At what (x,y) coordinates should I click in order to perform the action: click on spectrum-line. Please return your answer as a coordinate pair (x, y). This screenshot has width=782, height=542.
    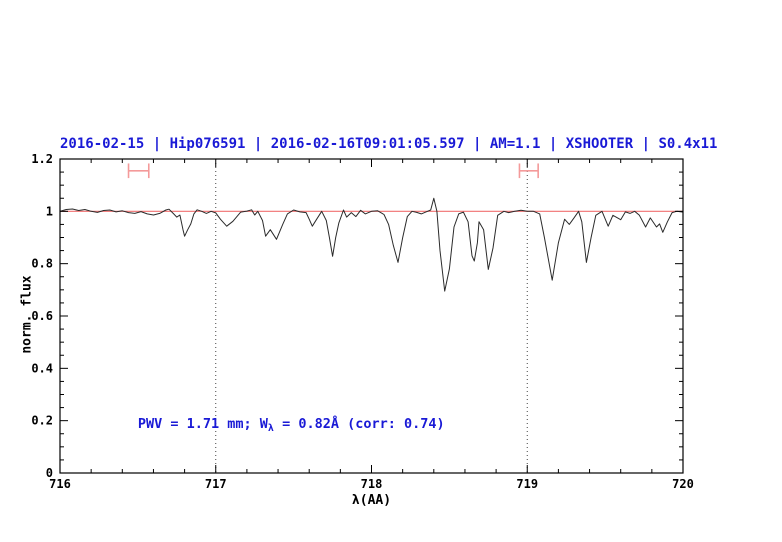
    Looking at the image, I should click on (371, 244).